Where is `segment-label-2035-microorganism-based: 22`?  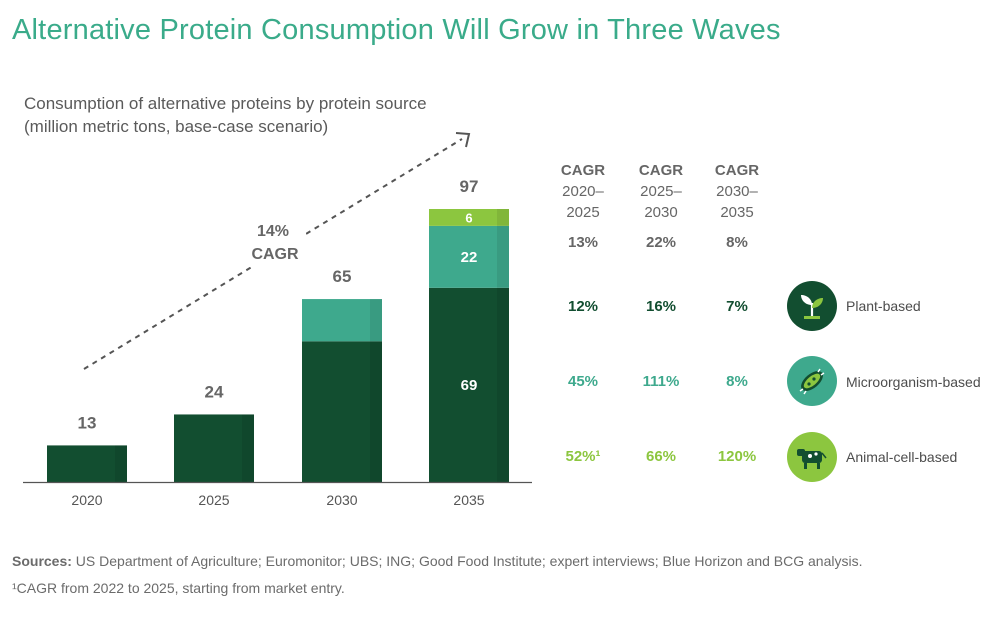 segment-label-2035-microorganism-based: 22 is located at coordinates (469, 257).